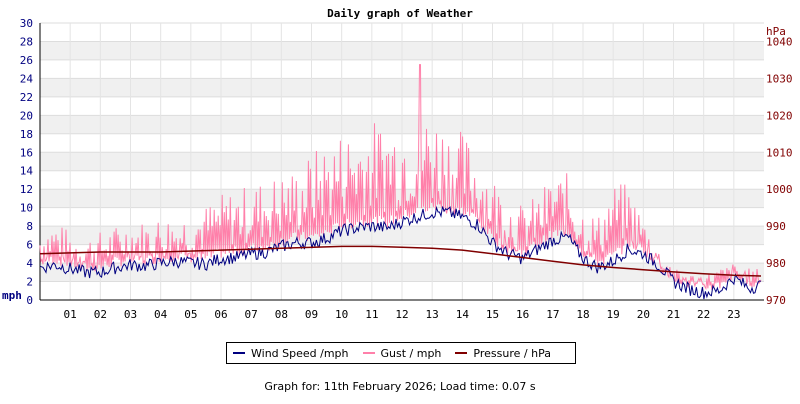  What do you see at coordinates (161, 314) in the screenshot?
I see `x-tick-label: 04` at bounding box center [161, 314].